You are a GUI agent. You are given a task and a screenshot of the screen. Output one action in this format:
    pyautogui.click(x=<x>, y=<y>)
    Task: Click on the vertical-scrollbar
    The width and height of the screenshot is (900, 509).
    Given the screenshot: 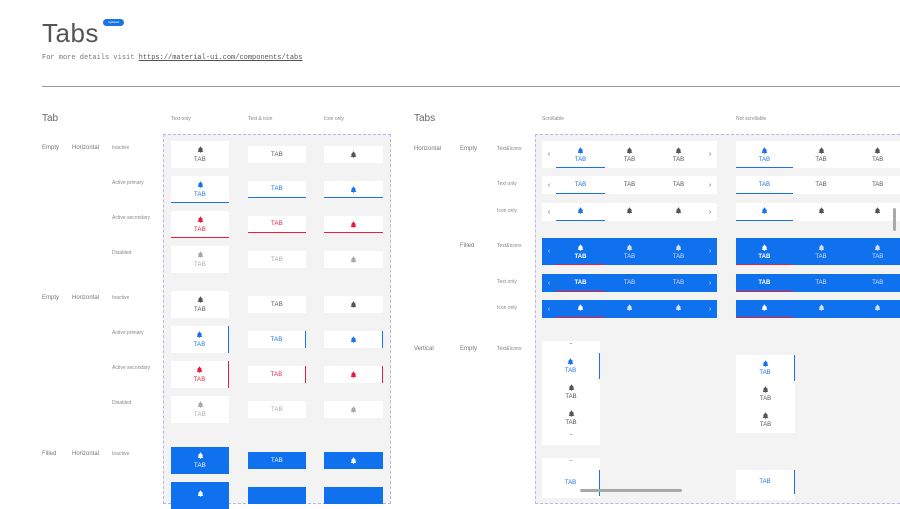 What is the action you would take?
    pyautogui.click(x=894, y=219)
    